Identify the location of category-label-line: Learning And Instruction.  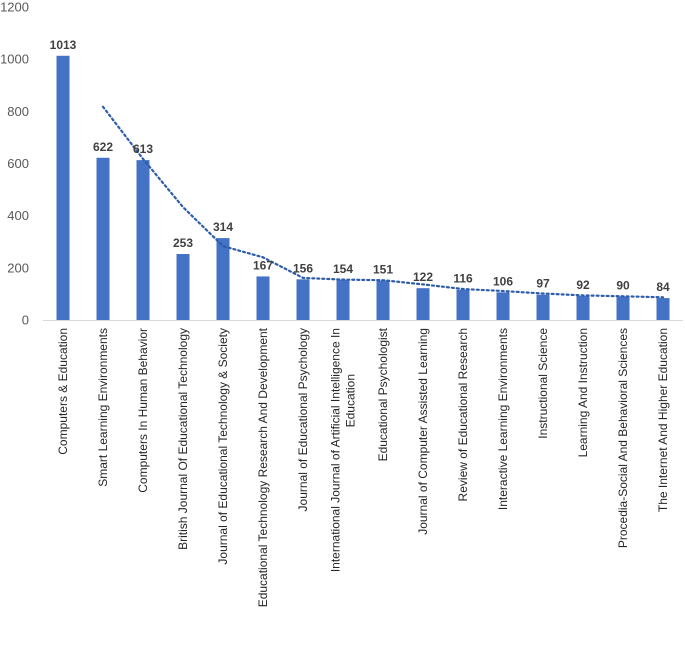
(583, 392).